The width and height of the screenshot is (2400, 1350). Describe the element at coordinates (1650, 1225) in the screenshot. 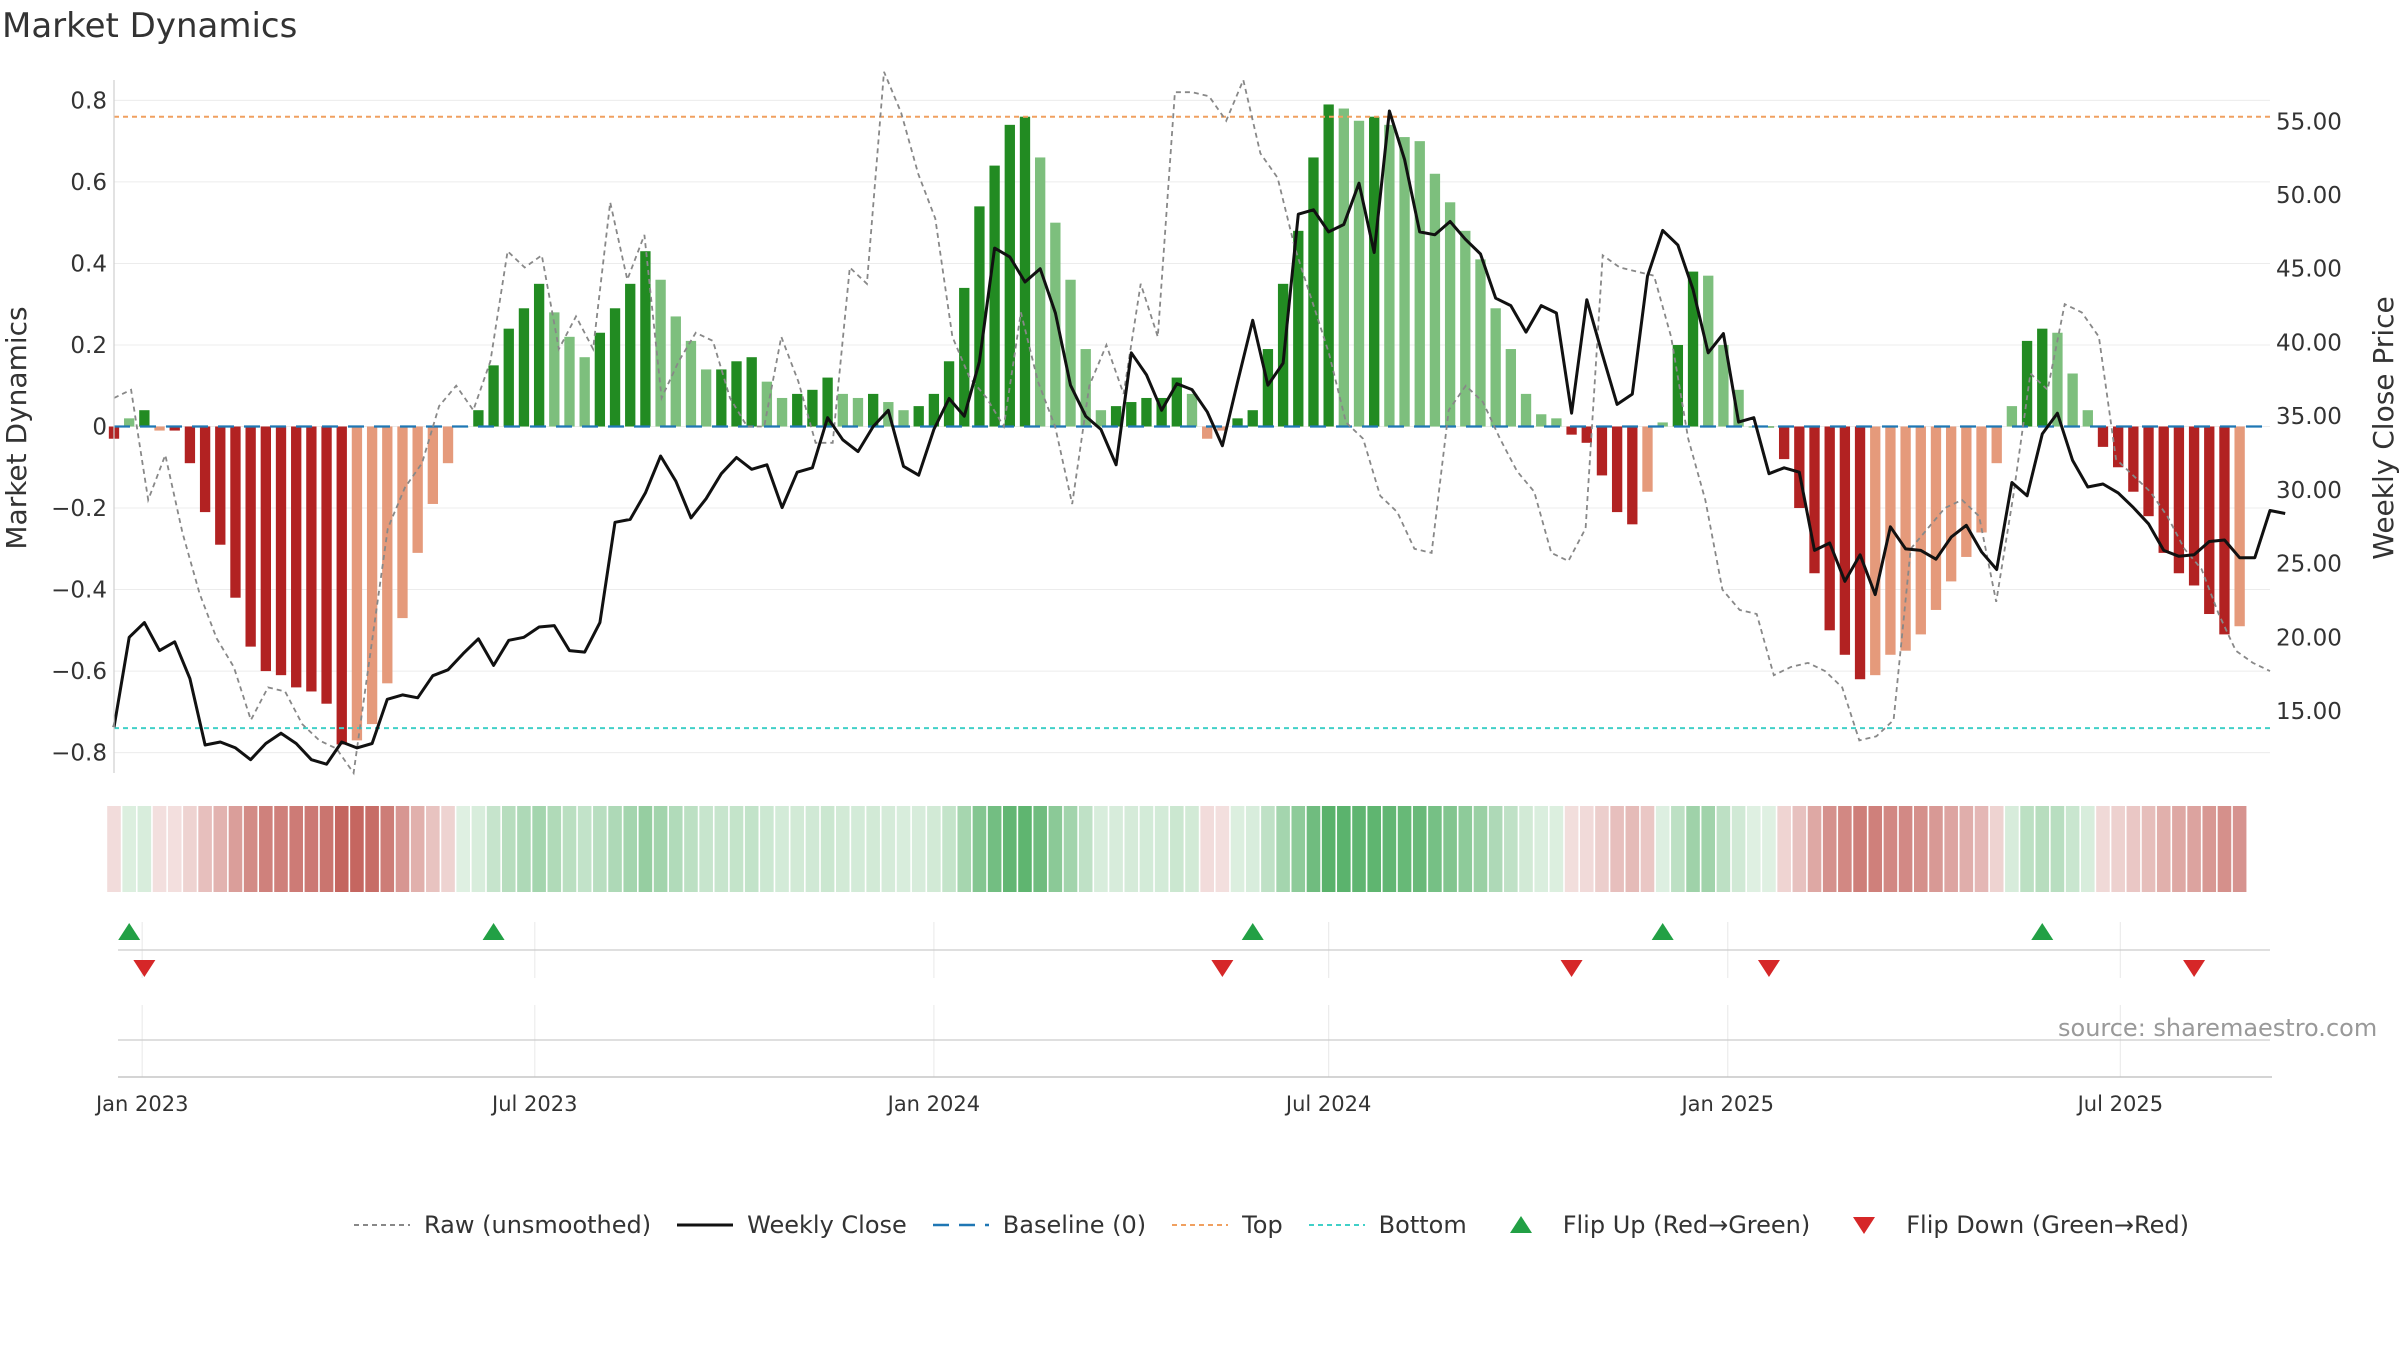

I see `legend-item: Flip Up (Red→Green)` at that location.